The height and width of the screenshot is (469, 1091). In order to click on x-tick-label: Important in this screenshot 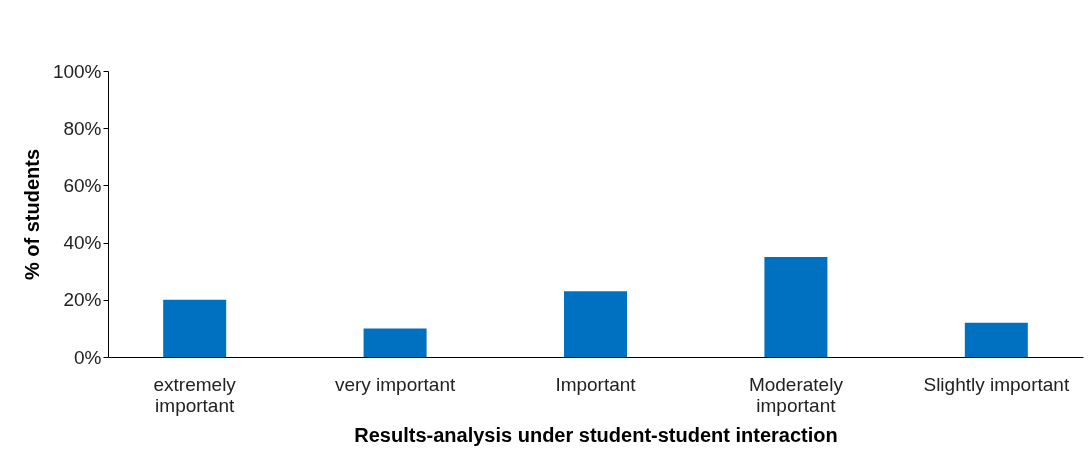, I will do `click(596, 384)`.